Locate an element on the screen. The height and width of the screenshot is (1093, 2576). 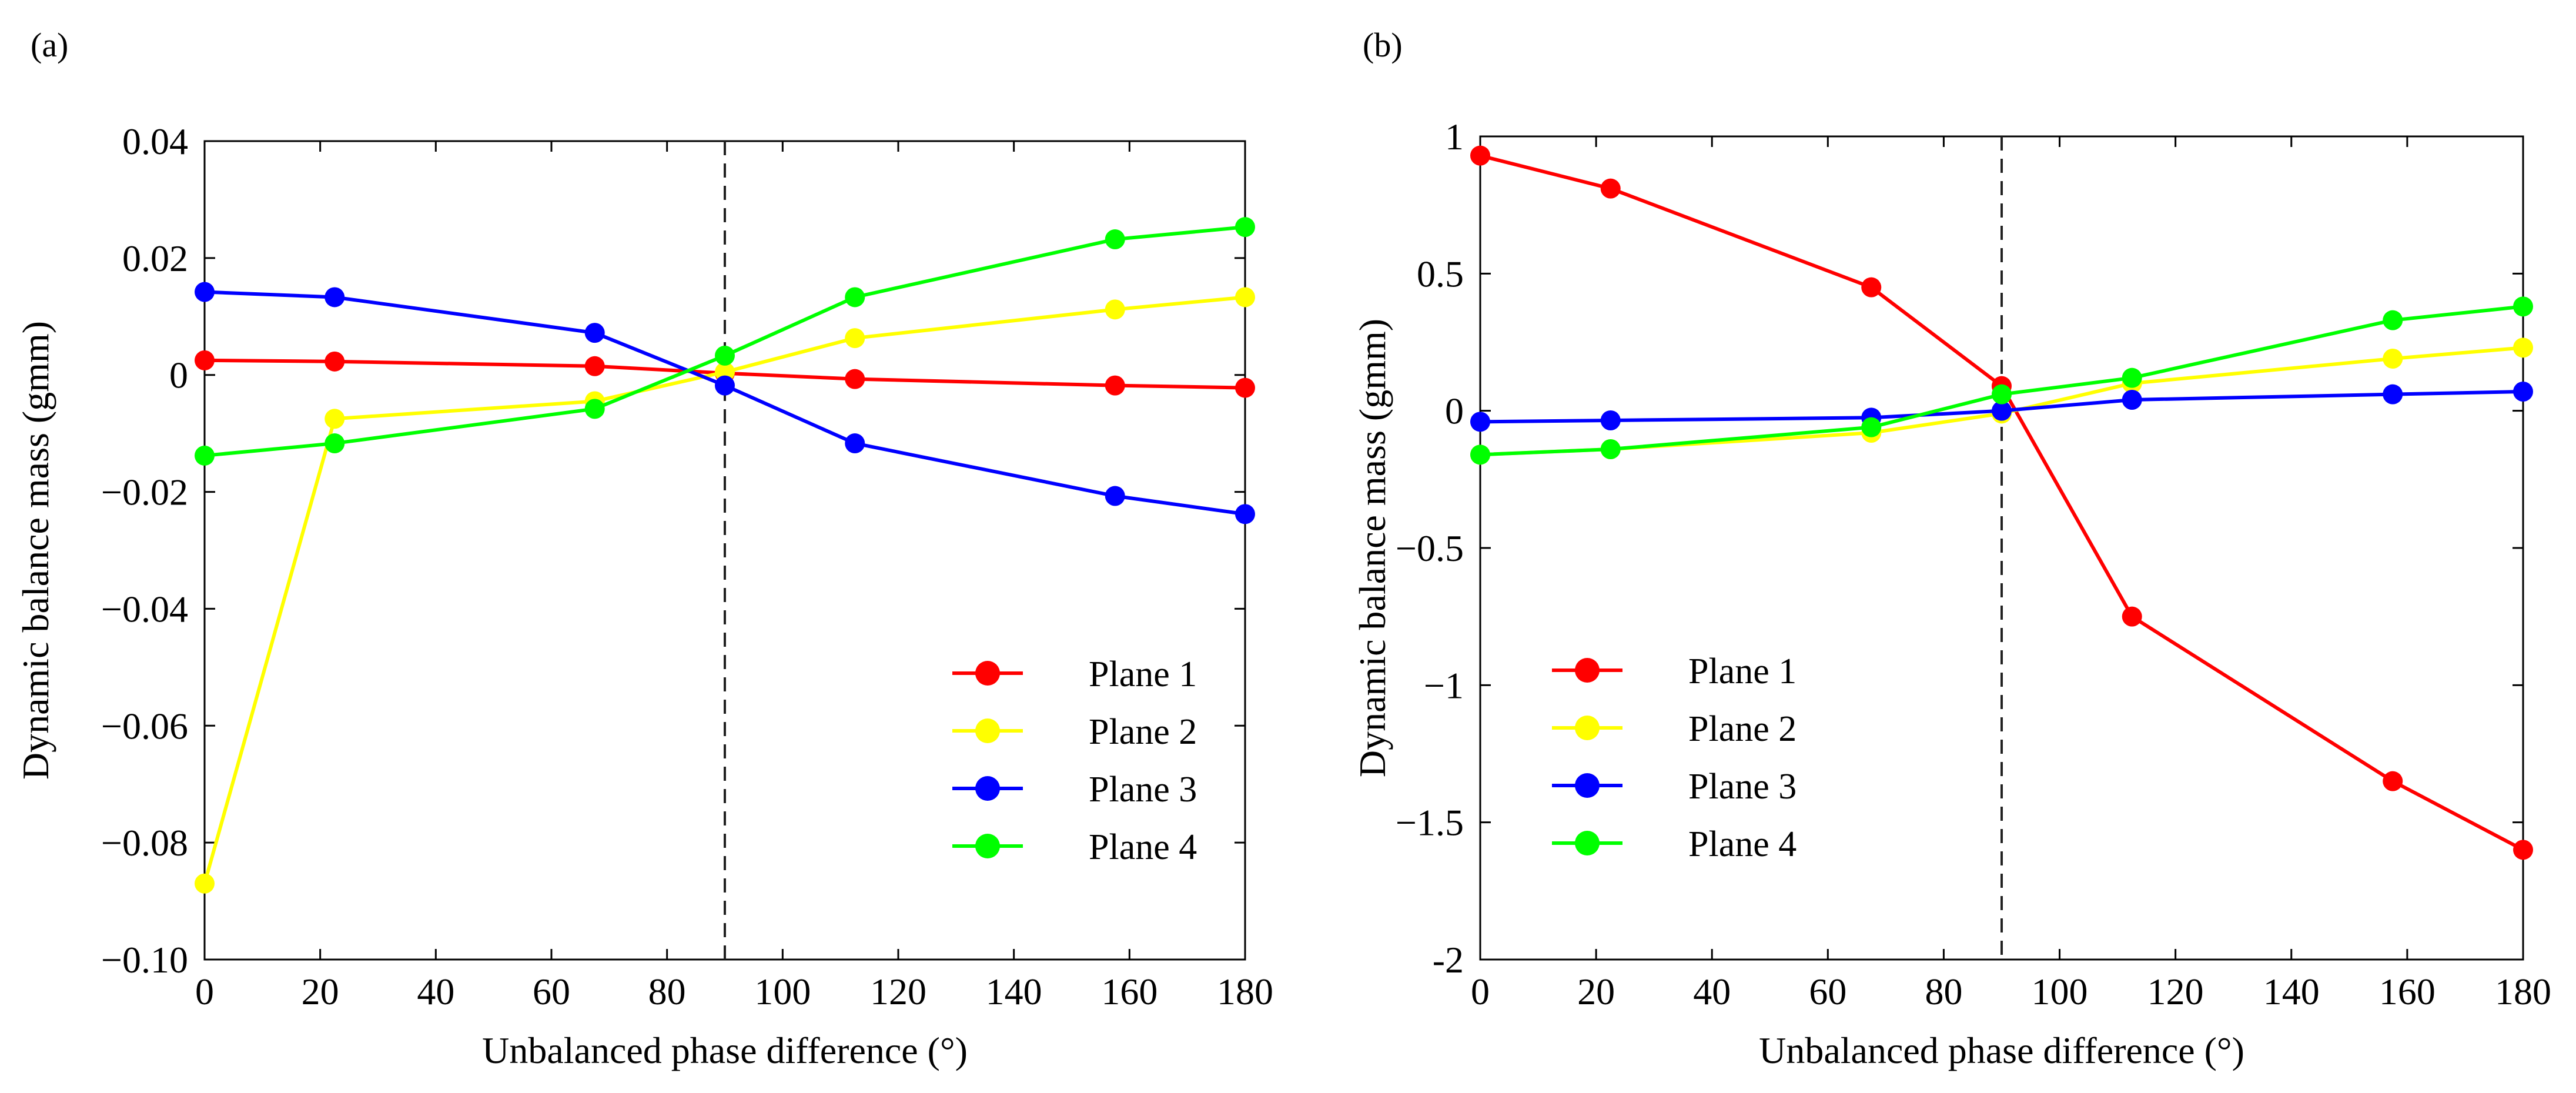
x-tick-label: 160 is located at coordinates (1129, 991).